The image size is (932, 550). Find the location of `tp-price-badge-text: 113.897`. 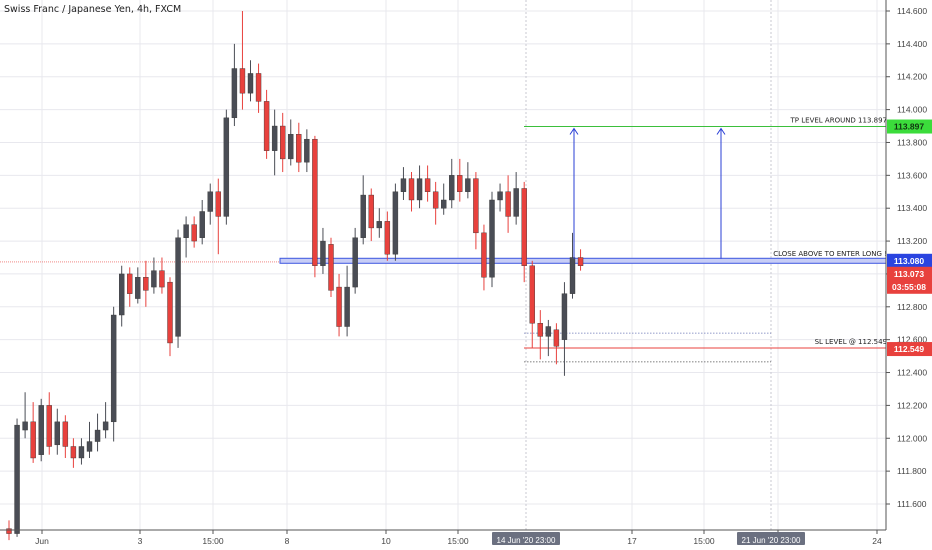

tp-price-badge-text: 113.897 is located at coordinates (909, 127).